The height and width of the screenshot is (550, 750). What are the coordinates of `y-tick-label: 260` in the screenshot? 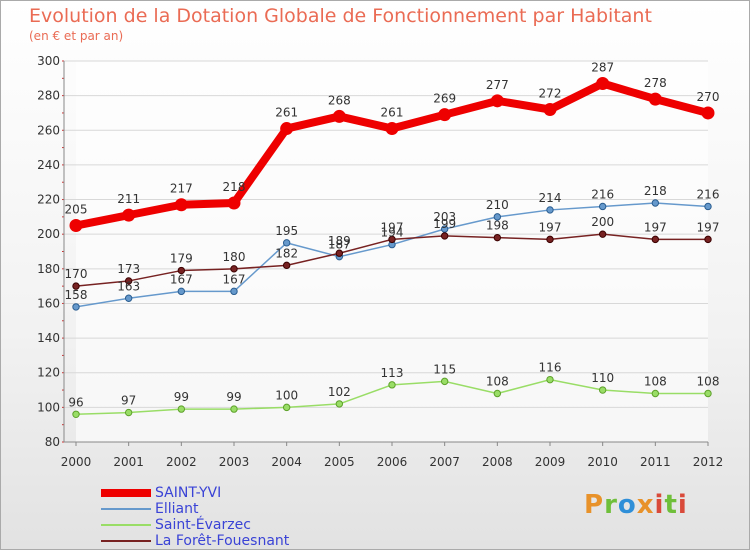 It's located at (48, 130).